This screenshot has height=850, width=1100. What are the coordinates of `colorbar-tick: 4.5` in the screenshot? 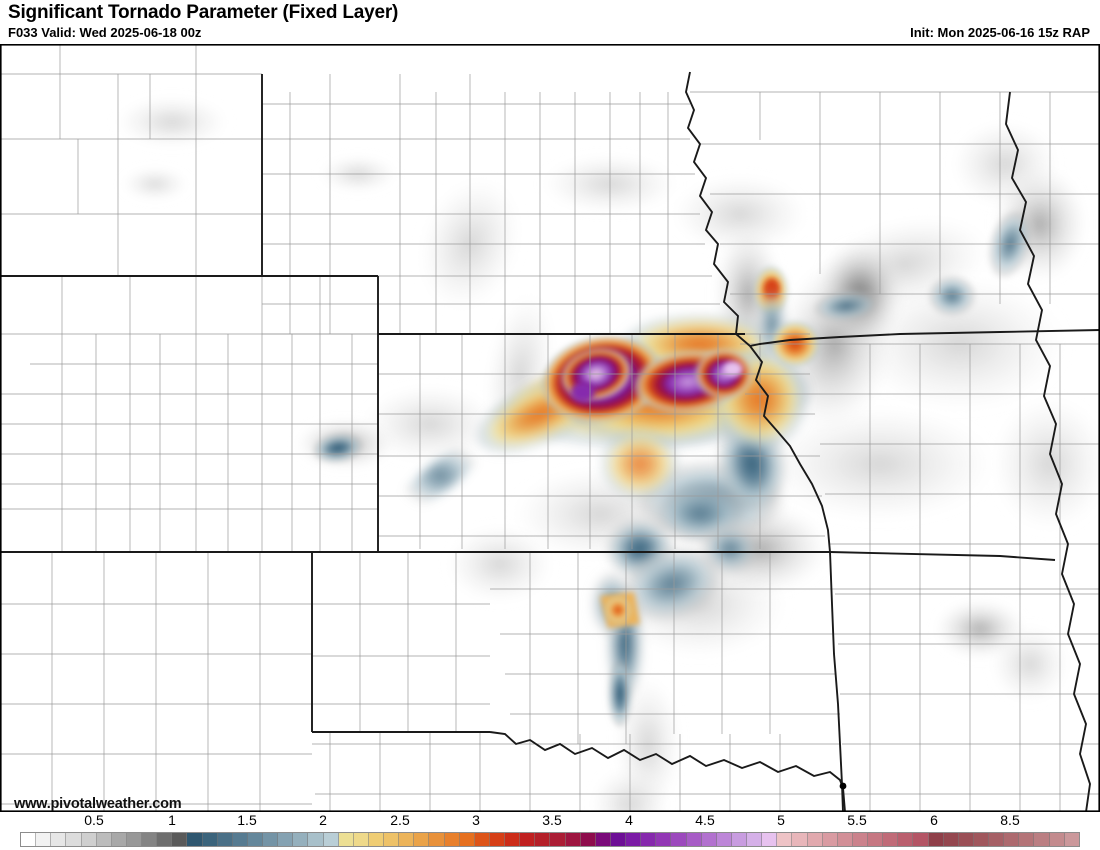 It's located at (705, 820).